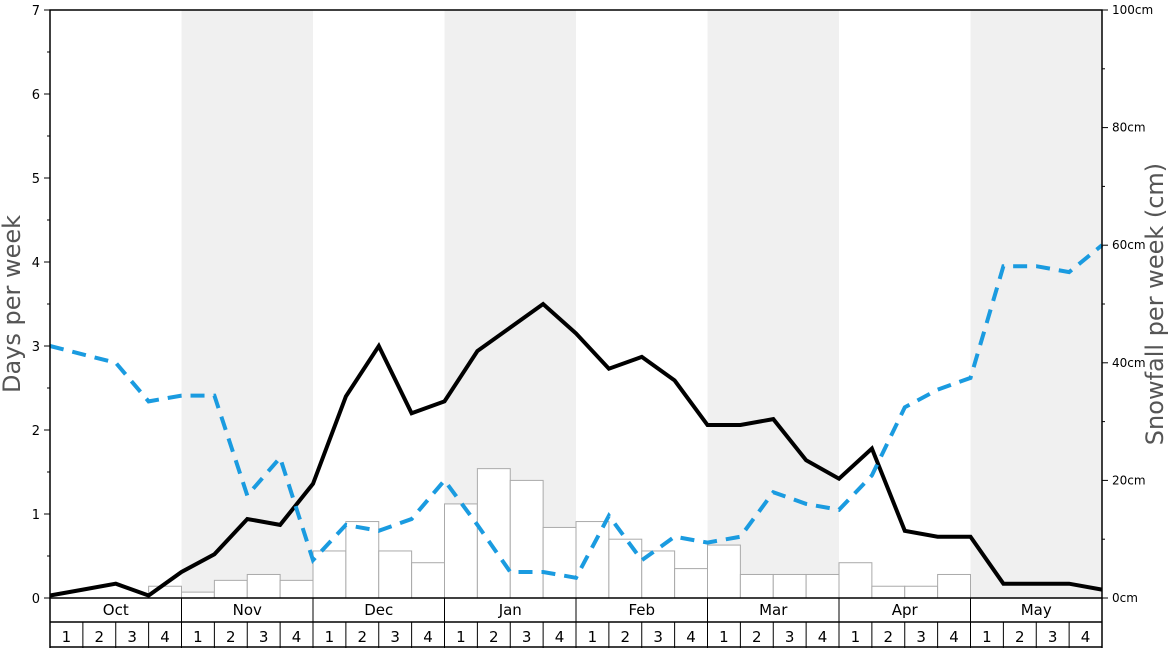 The image size is (1168, 648). What do you see at coordinates (1036, 610) in the screenshot?
I see `month-label: May` at bounding box center [1036, 610].